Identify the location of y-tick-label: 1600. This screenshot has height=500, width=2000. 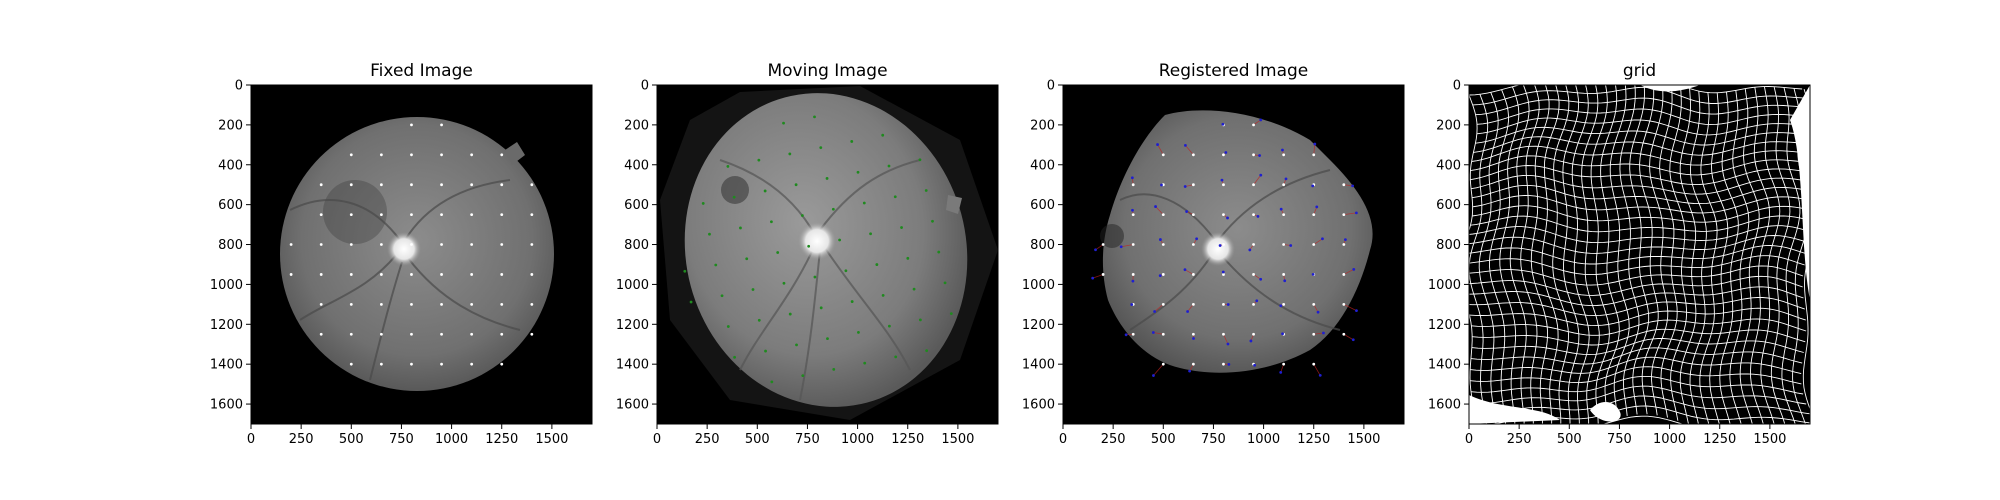
(226, 405).